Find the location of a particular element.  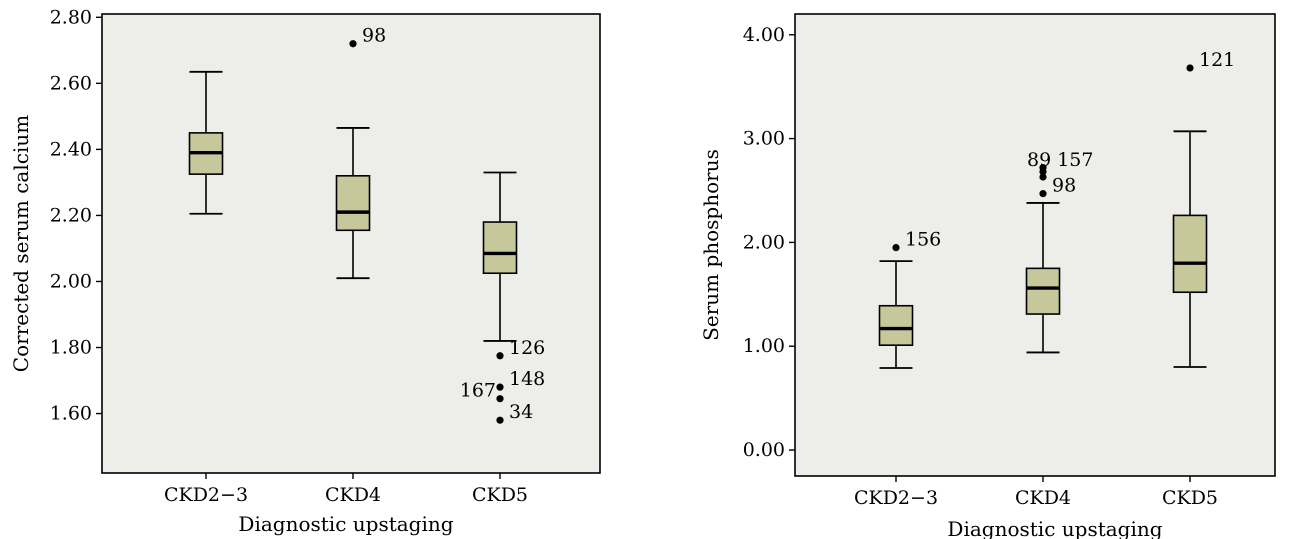

y-tick-label: 2.20 is located at coordinates (71, 215).